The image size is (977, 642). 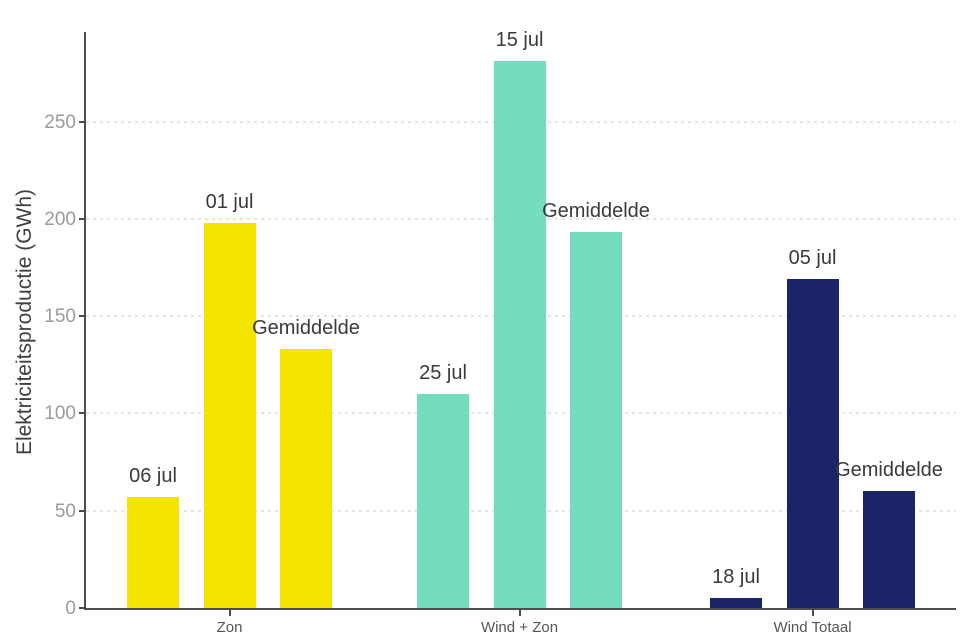 What do you see at coordinates (519, 627) in the screenshot?
I see `category-label: Wind + Zon` at bounding box center [519, 627].